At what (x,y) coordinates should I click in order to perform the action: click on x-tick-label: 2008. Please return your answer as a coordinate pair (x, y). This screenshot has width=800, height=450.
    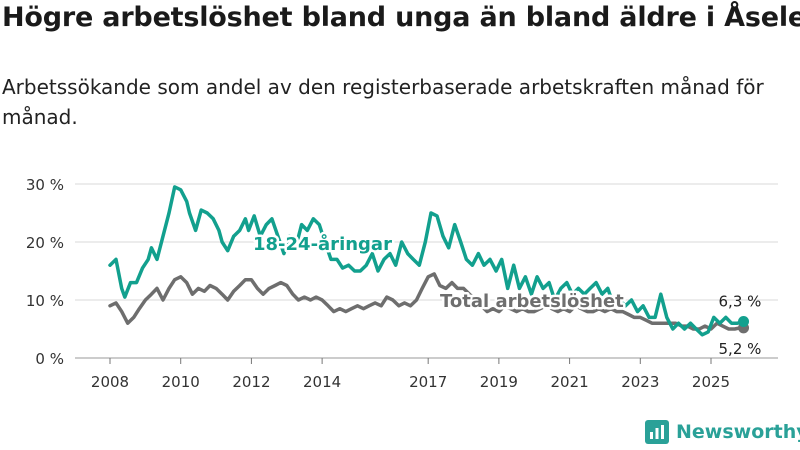
    Looking at the image, I should click on (110, 382).